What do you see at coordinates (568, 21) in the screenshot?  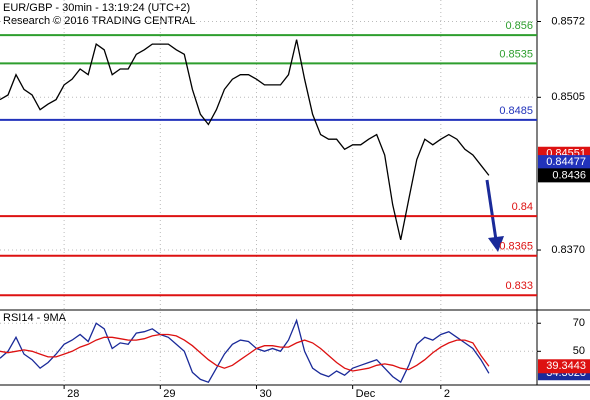 I see `y-tick-label: 0.8572` at bounding box center [568, 21].